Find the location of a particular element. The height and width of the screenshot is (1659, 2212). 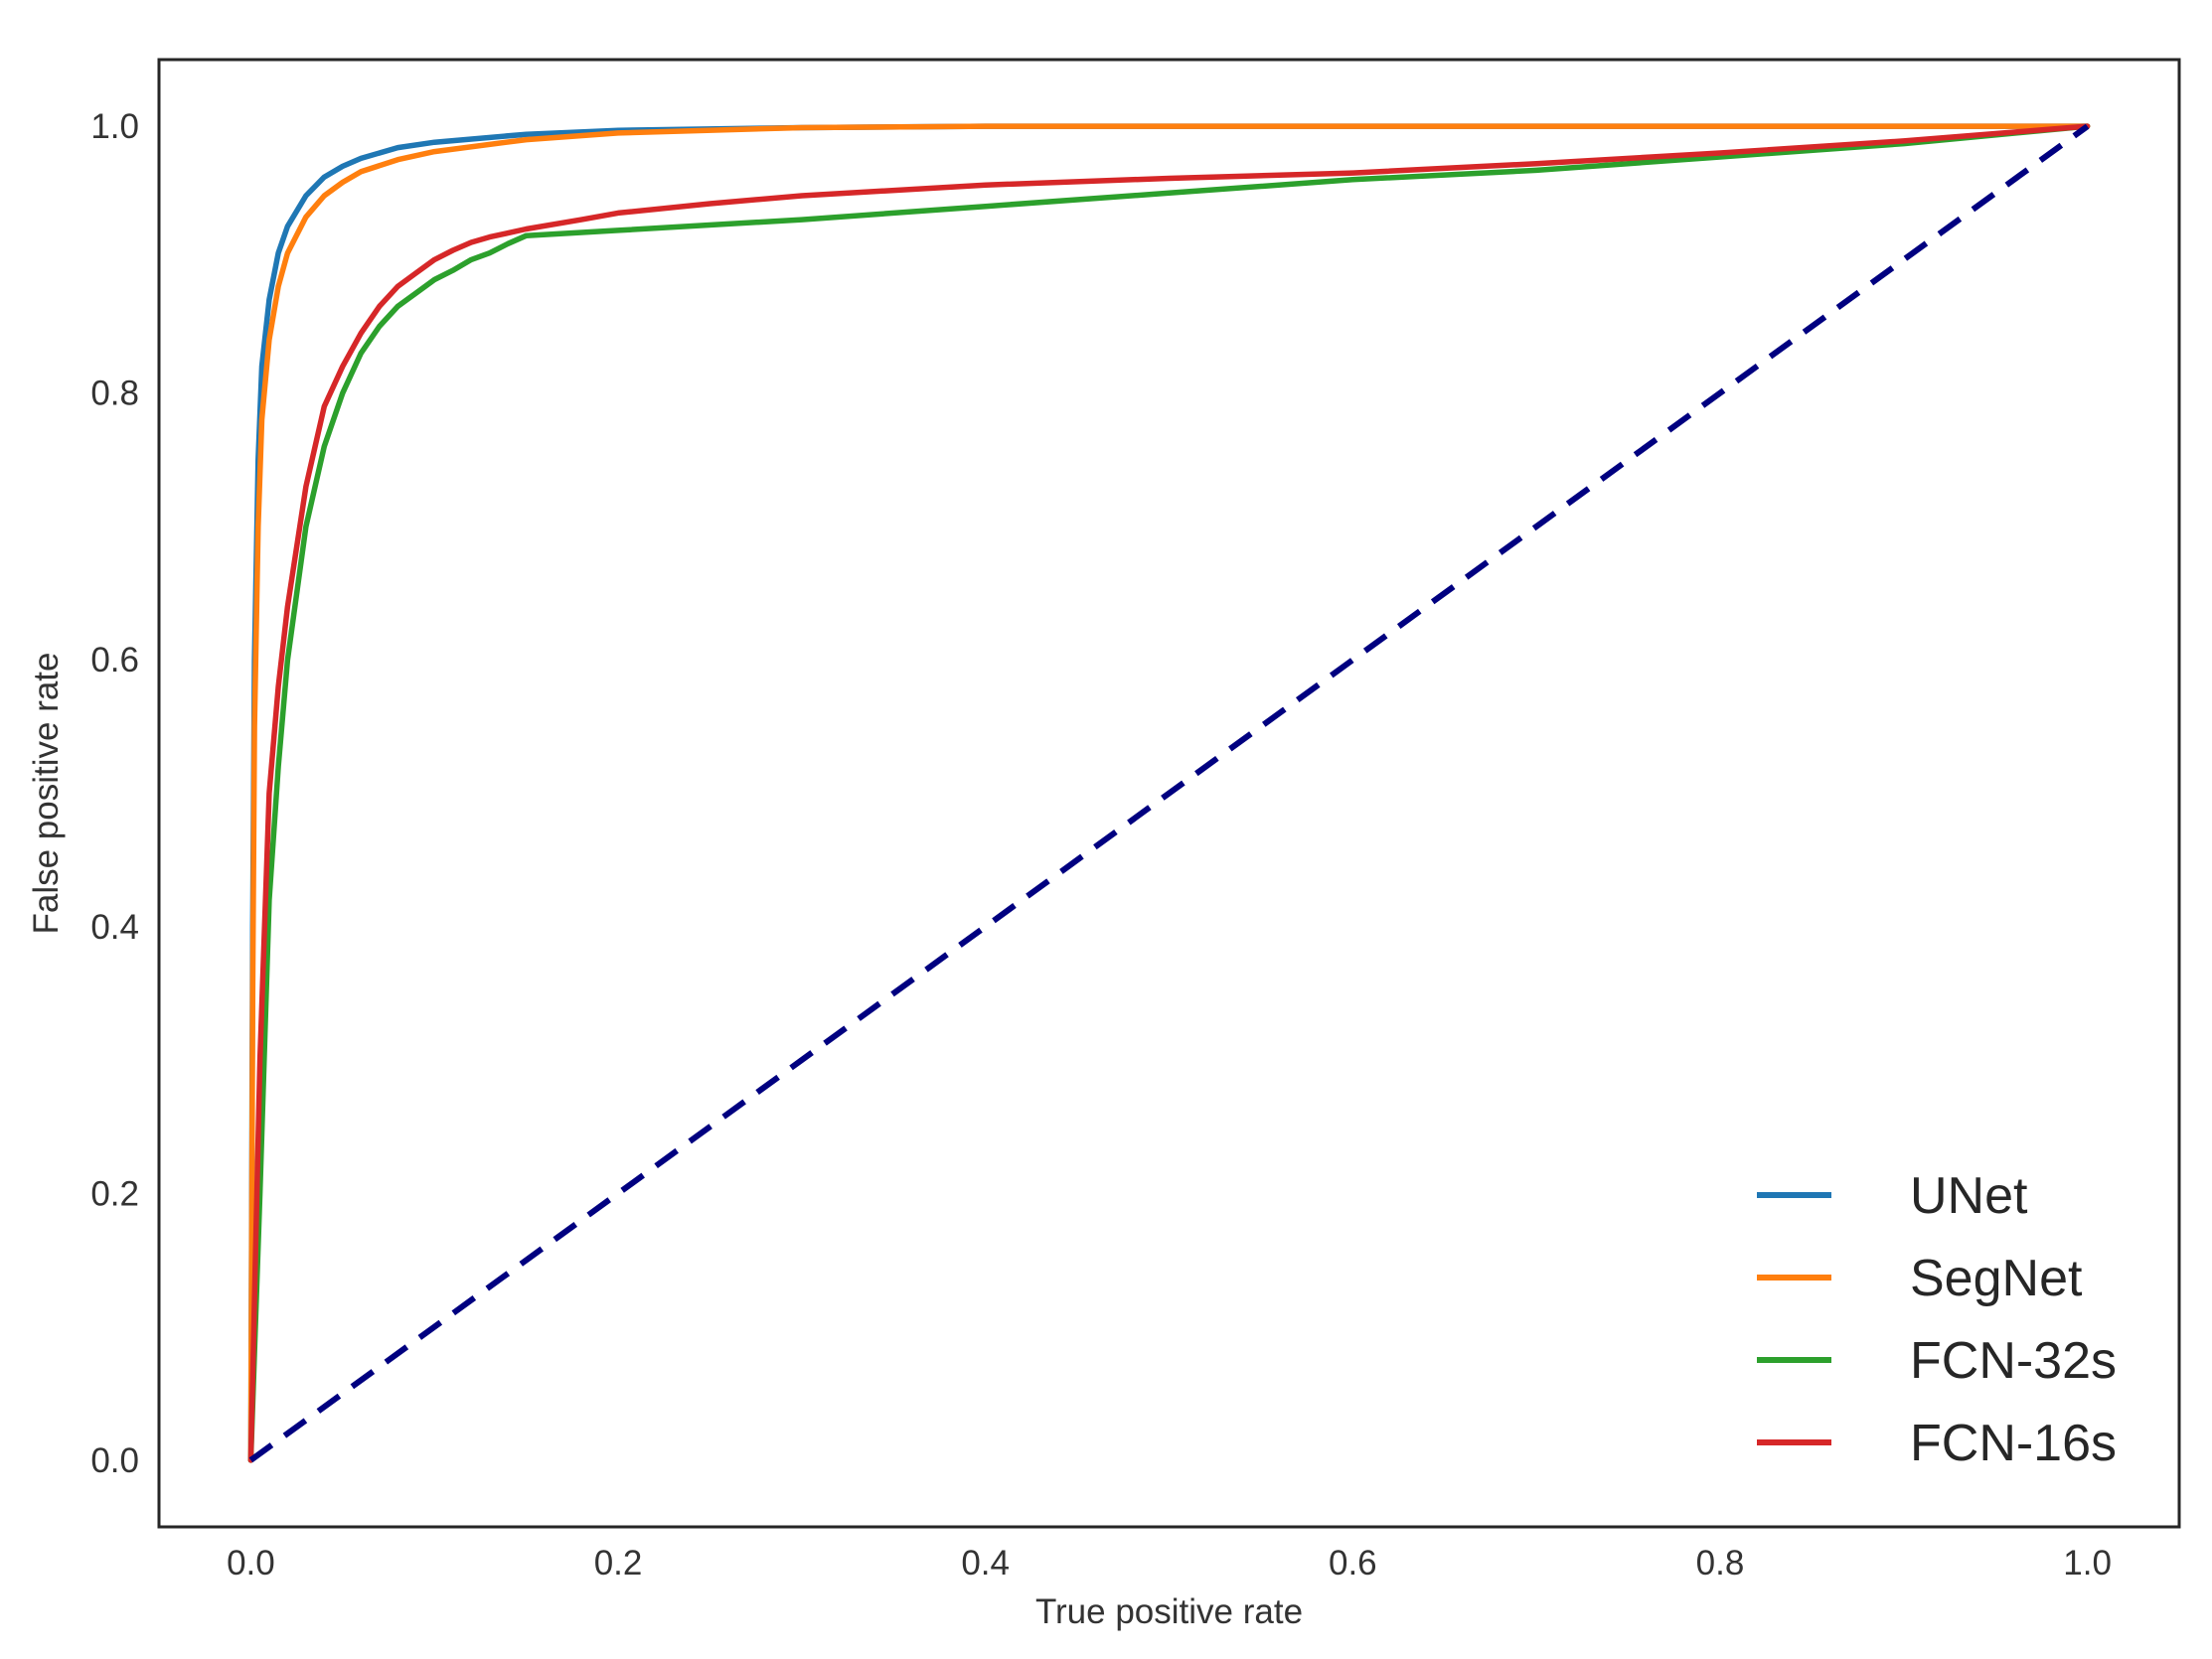

legend-label-fcn-16s: FCN-16s is located at coordinates (2013, 1444).